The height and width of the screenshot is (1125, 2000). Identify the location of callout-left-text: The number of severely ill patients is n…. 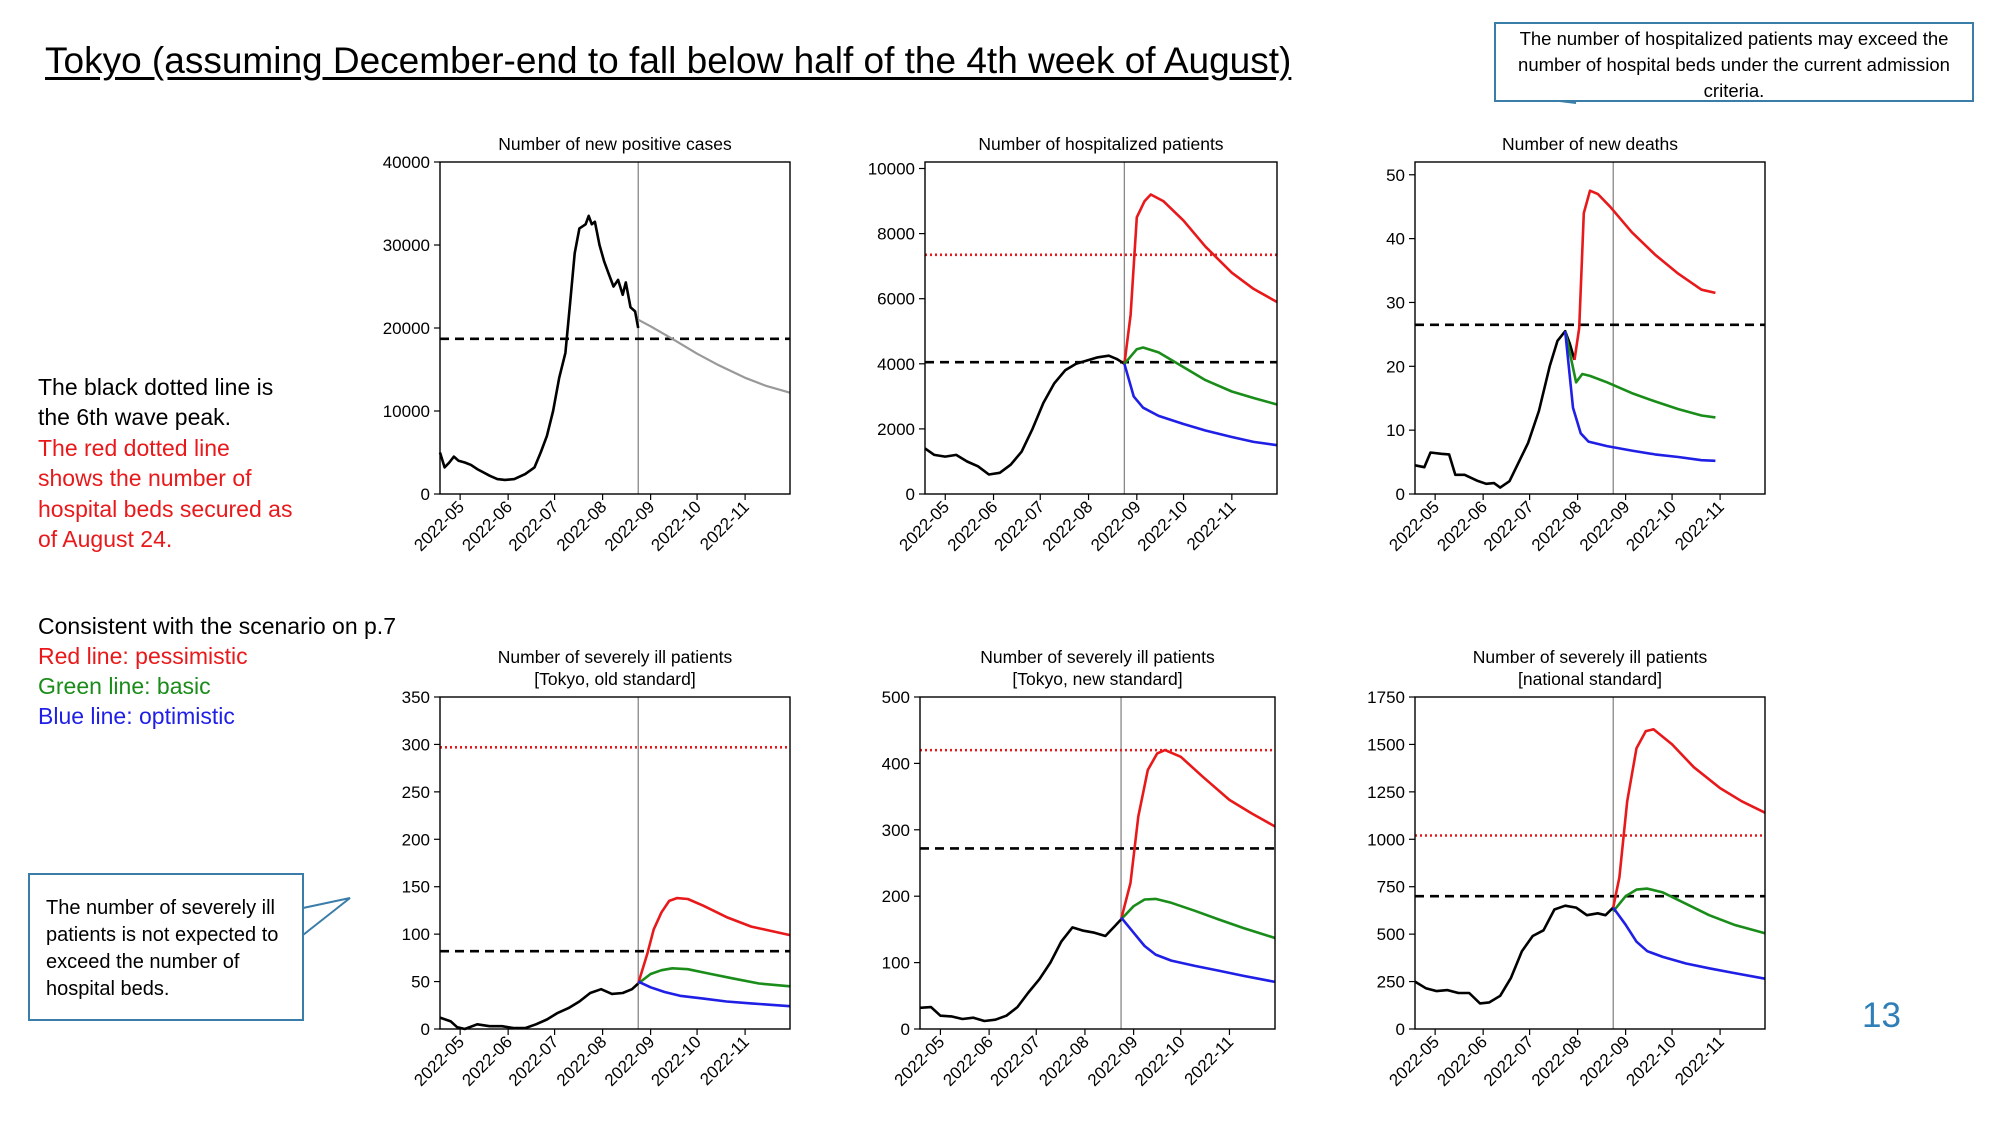
(162, 948).